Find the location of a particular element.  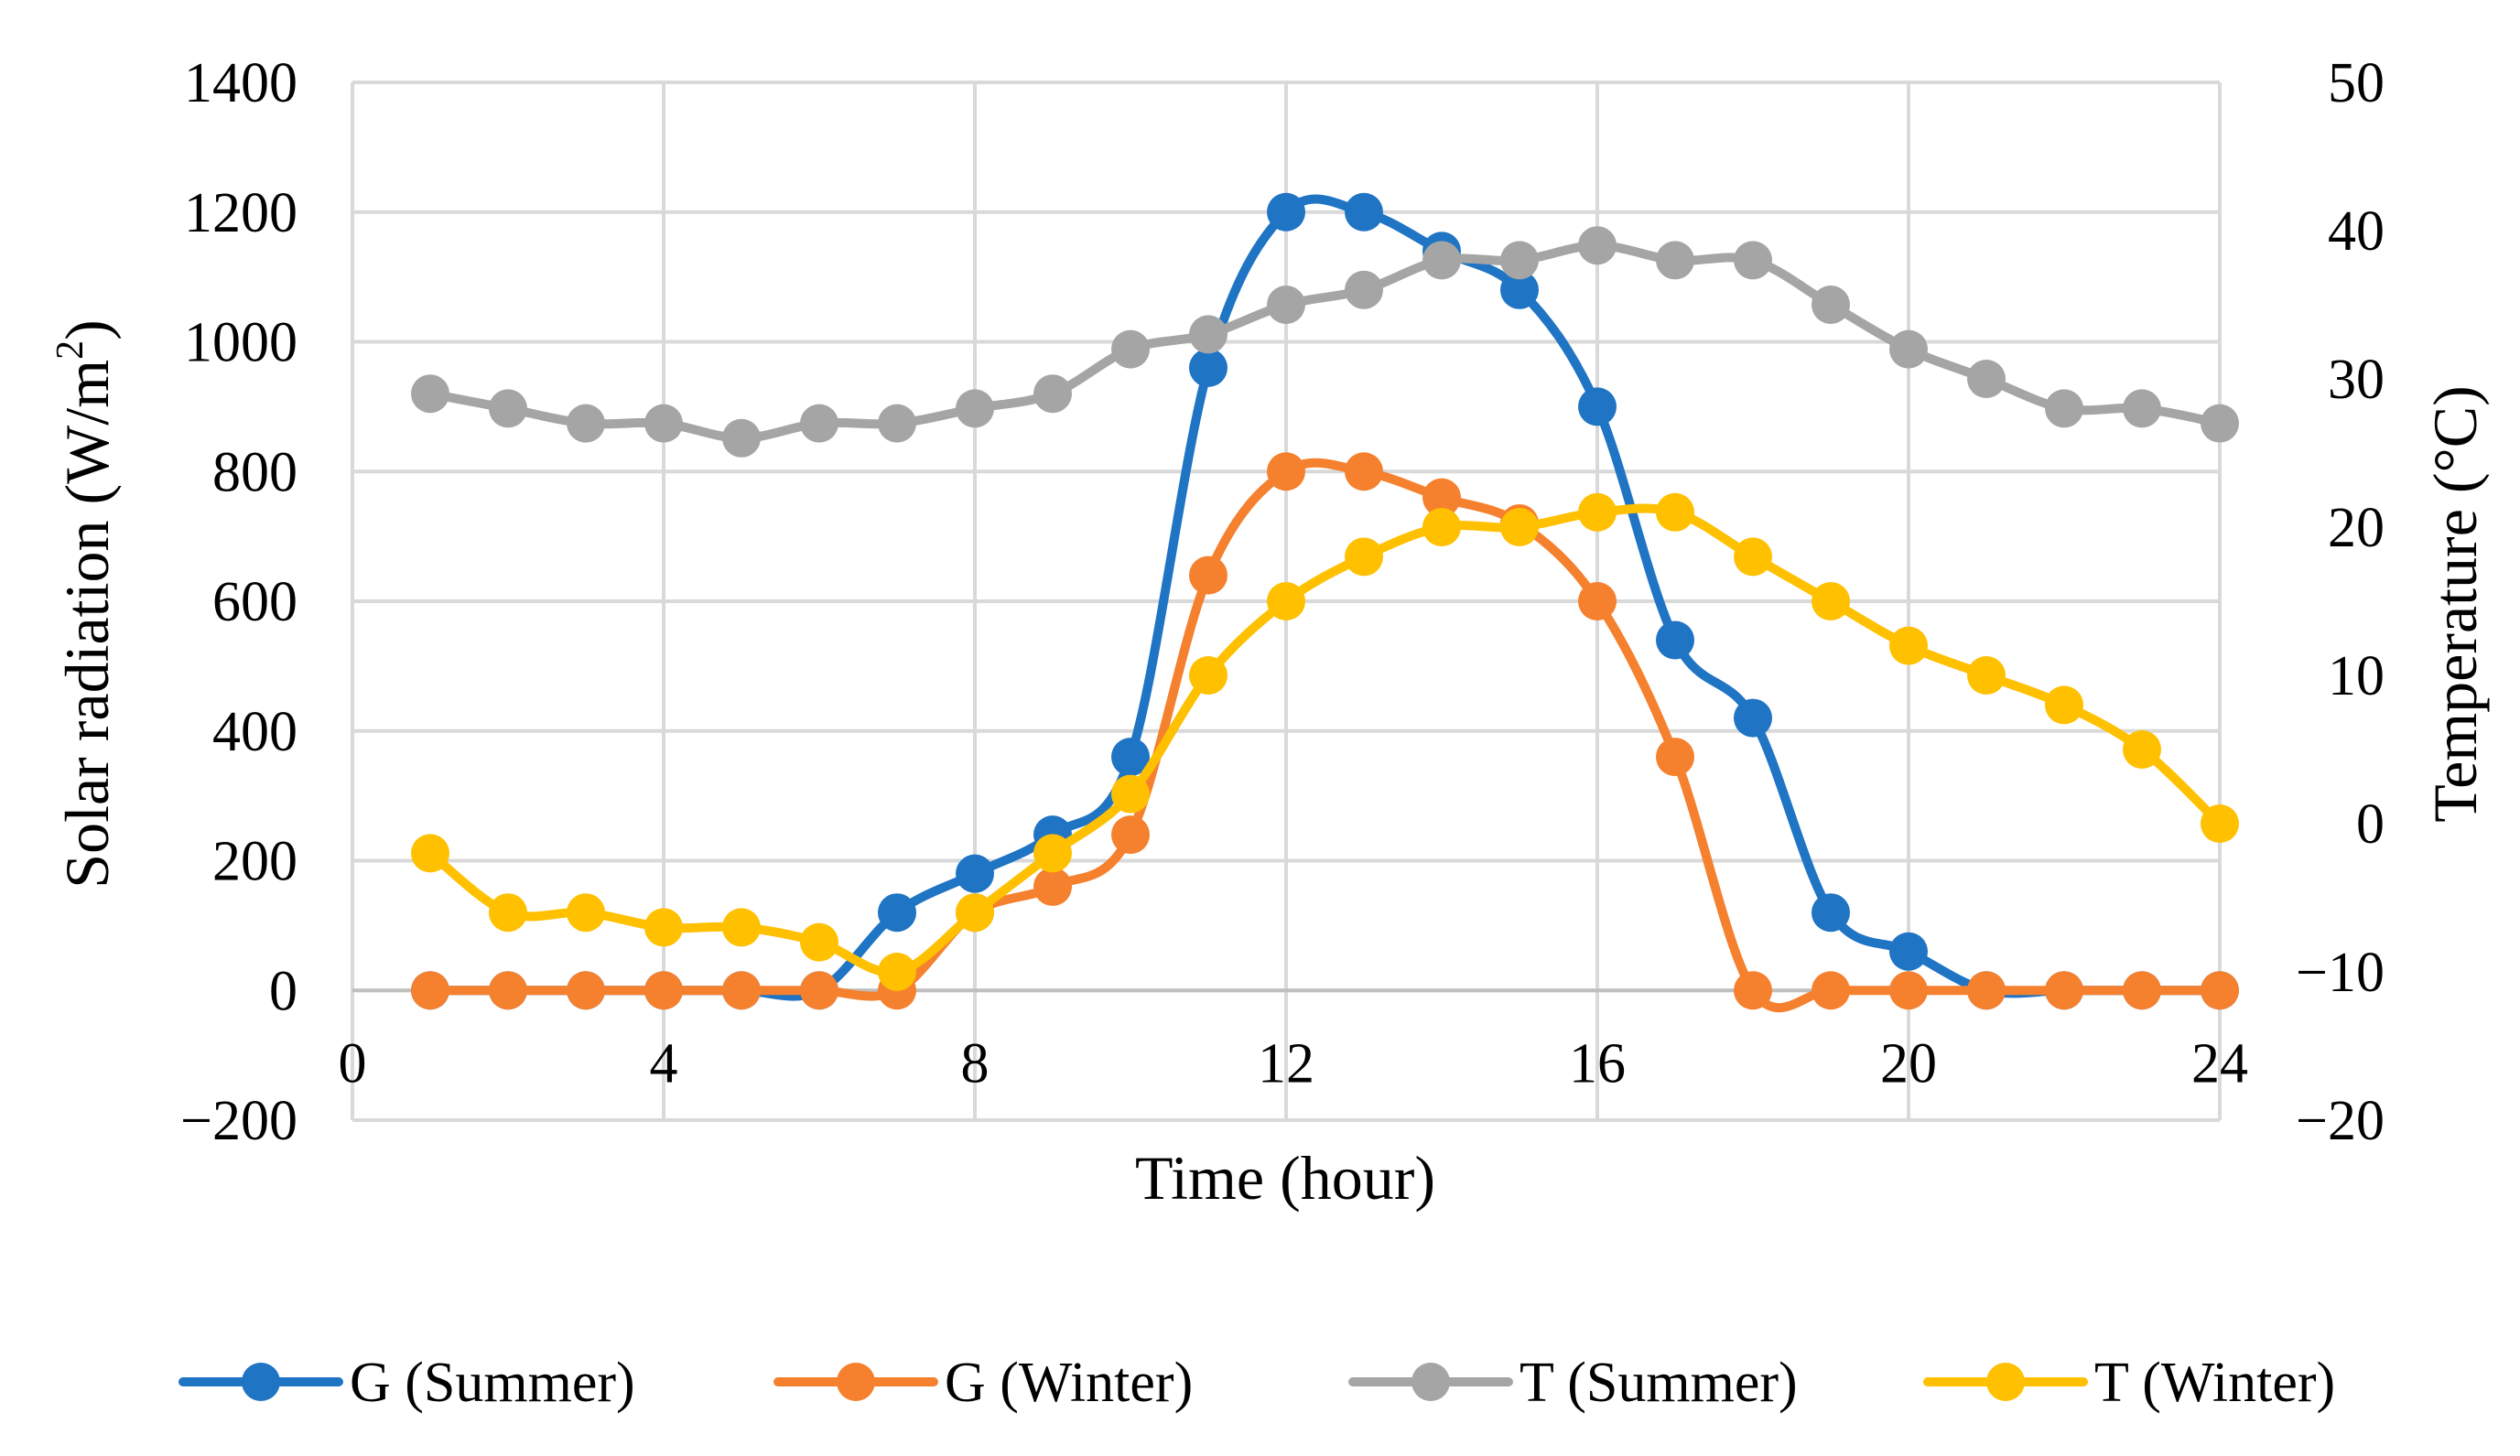

y-axis-right-title: Temperature (°C) is located at coordinates (2455, 603).